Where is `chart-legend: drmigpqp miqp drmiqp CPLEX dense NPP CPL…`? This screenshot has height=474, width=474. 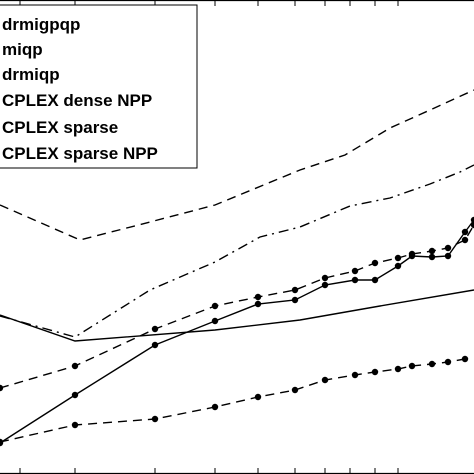
chart-legend: drmigpqp miqp drmiqp CPLEX dense NPP CPL… is located at coordinates (99, 86).